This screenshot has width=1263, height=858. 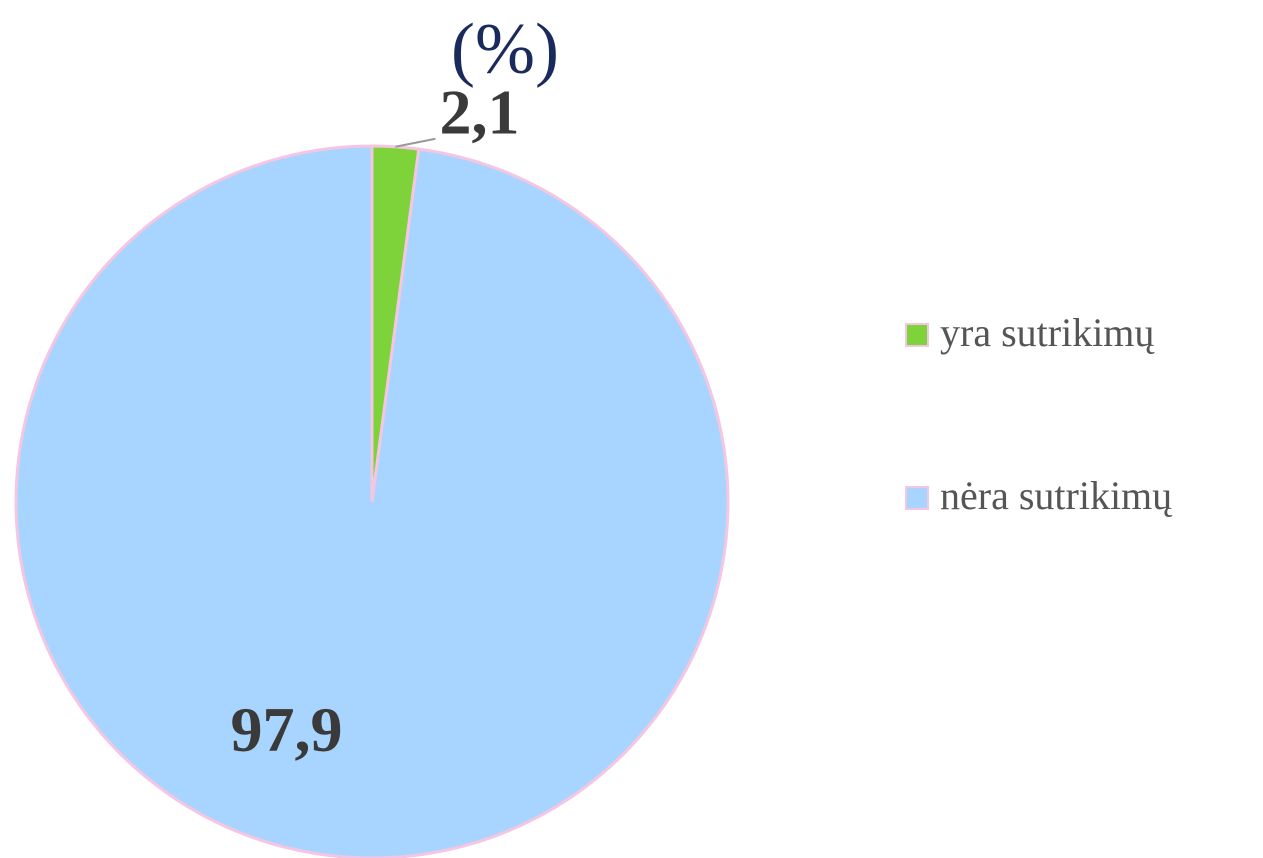 What do you see at coordinates (479, 111) in the screenshot?
I see `data-label: 2,1` at bounding box center [479, 111].